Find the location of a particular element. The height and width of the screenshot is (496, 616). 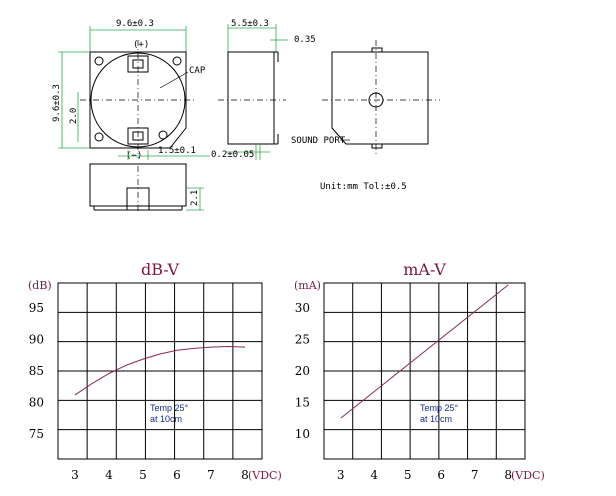

side-view-drawing: 5.5±0.3 0.35 0.2±0.05 is located at coordinates (263, 89).